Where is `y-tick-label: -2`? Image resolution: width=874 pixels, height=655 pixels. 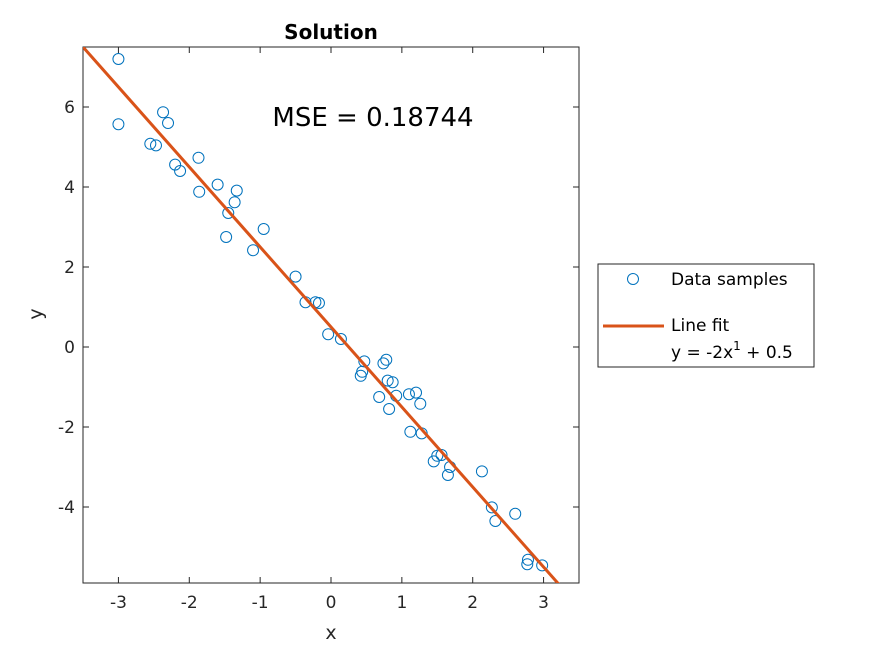
y-tick-label: -2 is located at coordinates (66, 428).